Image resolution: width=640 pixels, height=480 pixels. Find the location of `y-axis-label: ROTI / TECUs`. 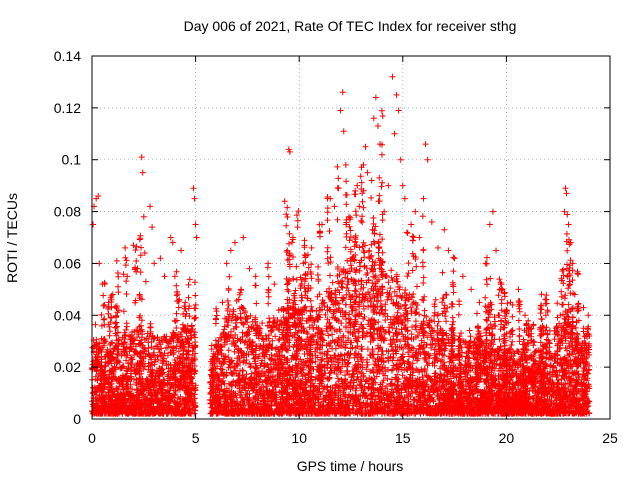

y-axis-label: ROTI / TECUs is located at coordinates (12, 238).